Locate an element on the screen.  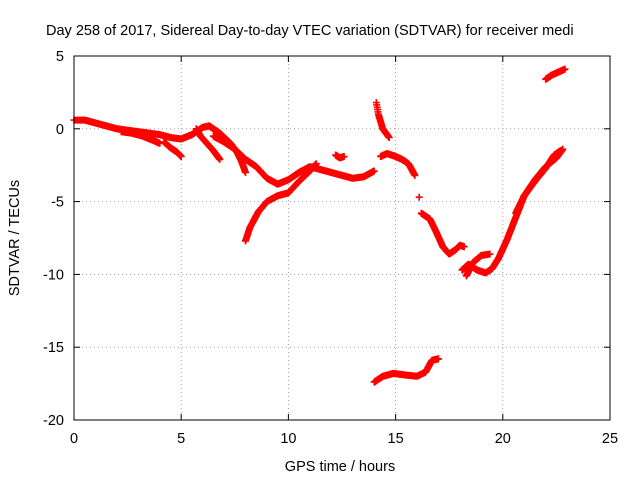
x-tick-label: 5 is located at coordinates (181, 439).